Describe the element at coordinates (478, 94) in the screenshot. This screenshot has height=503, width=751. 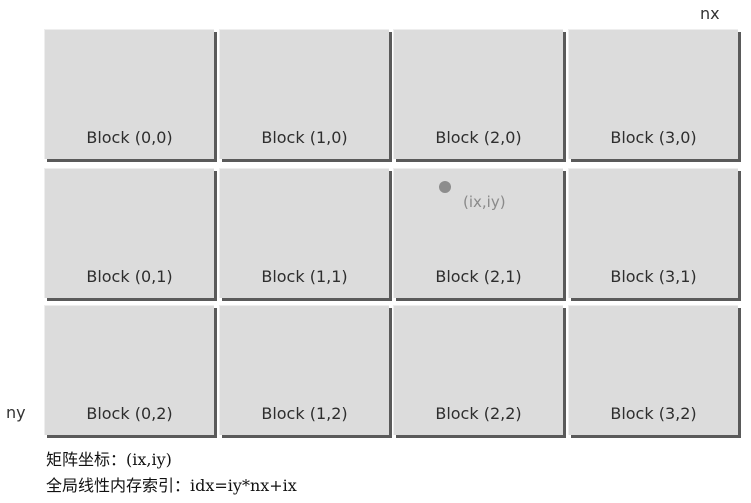
I see `block-2-0: Block (2,0)` at that location.